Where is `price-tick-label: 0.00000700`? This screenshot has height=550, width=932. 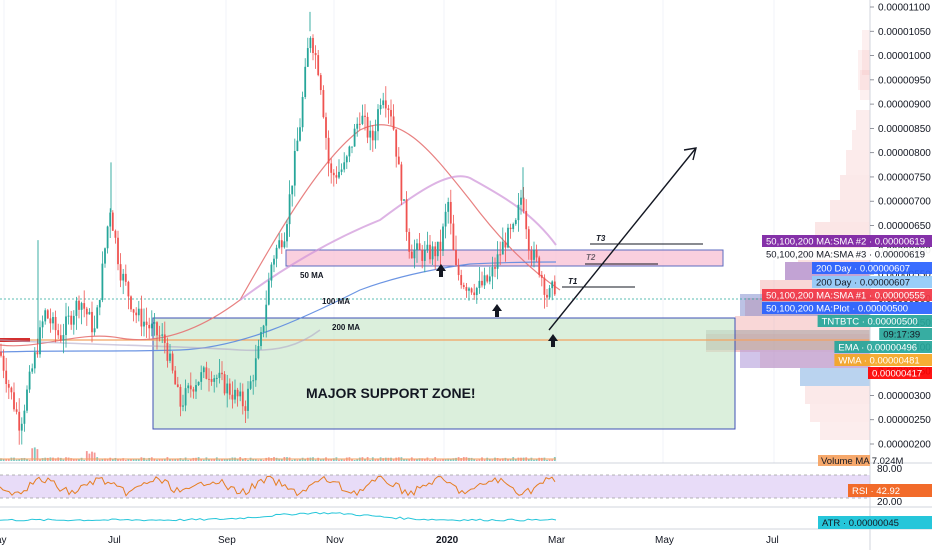 price-tick-label: 0.00000700 is located at coordinates (904, 202).